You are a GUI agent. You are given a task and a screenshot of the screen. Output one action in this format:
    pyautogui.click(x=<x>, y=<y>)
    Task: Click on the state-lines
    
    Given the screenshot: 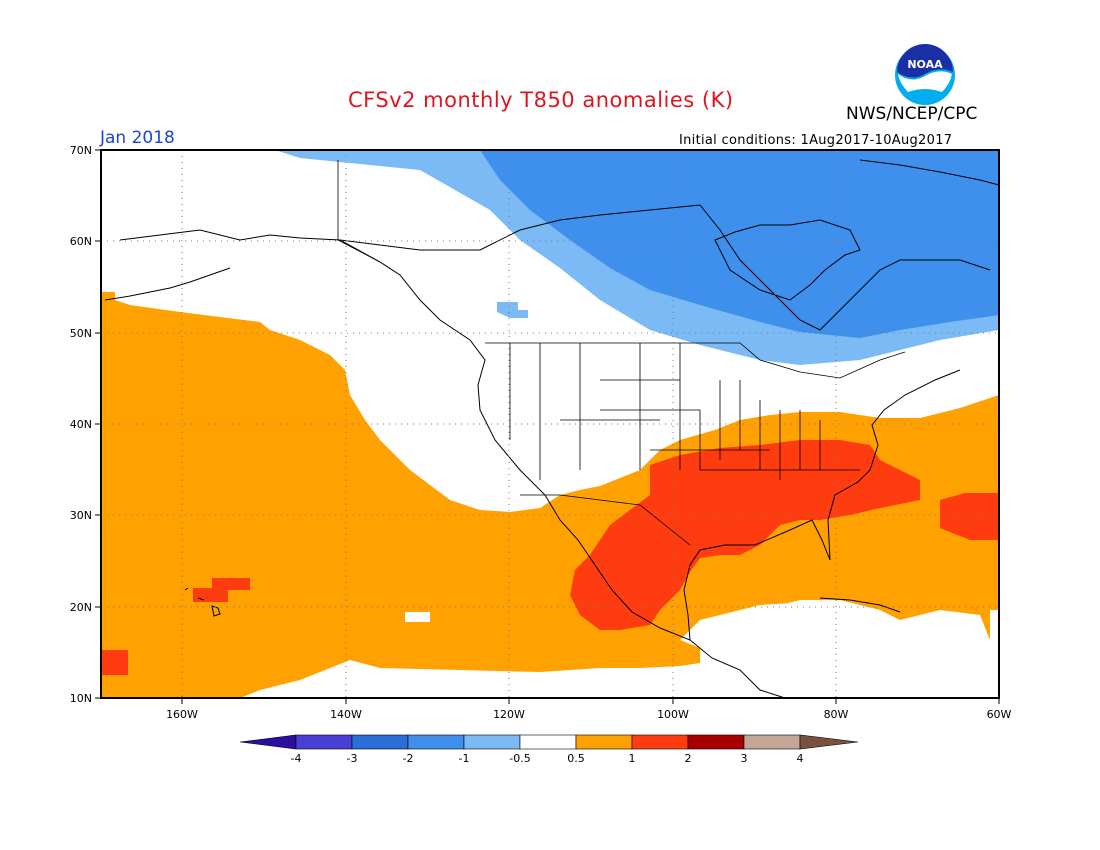 What is the action you would take?
    pyautogui.click(x=684, y=411)
    